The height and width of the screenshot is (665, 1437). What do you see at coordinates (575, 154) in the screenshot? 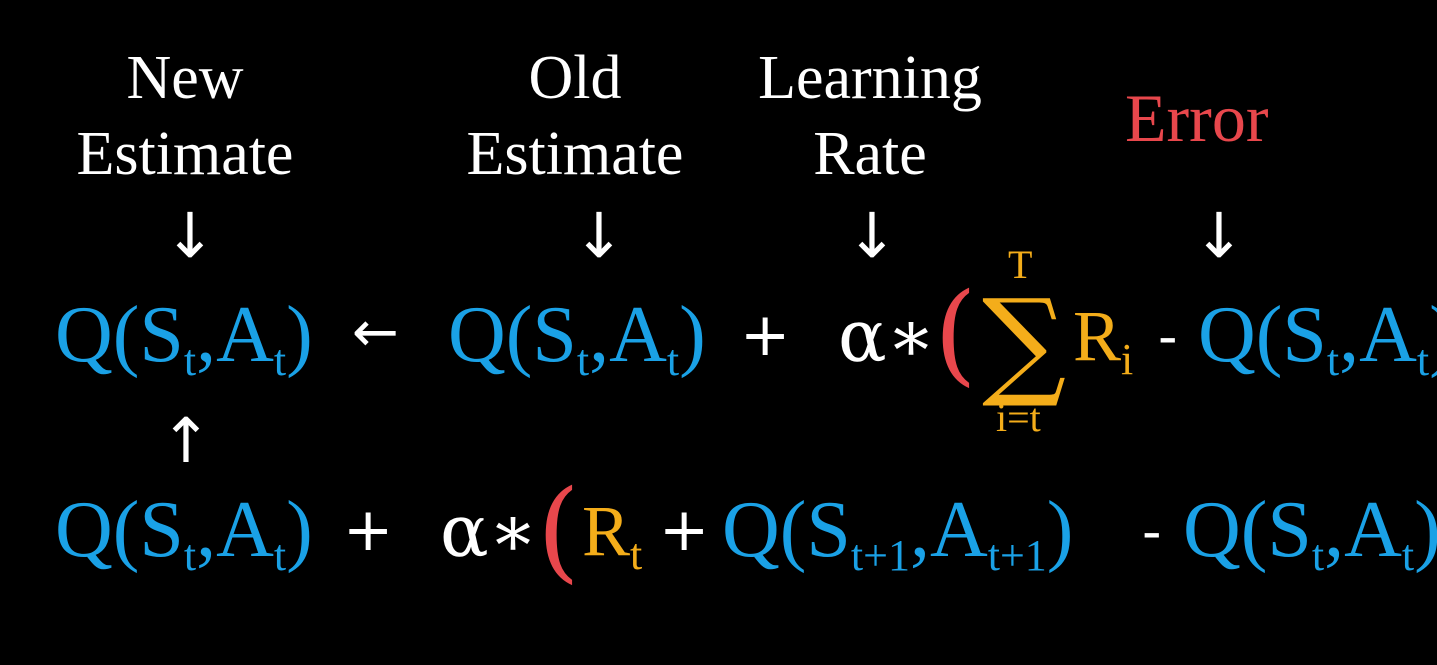
I see `label-old-estimate-line2: Estimate` at bounding box center [575, 154].